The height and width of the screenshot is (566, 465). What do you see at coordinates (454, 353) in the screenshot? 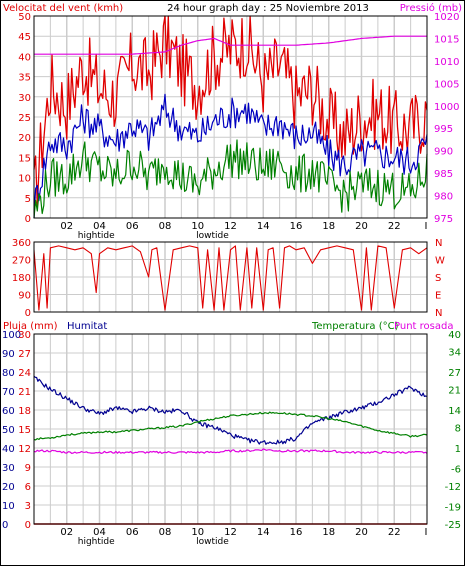
I see `temperature-tick-label: 34` at bounding box center [454, 353].